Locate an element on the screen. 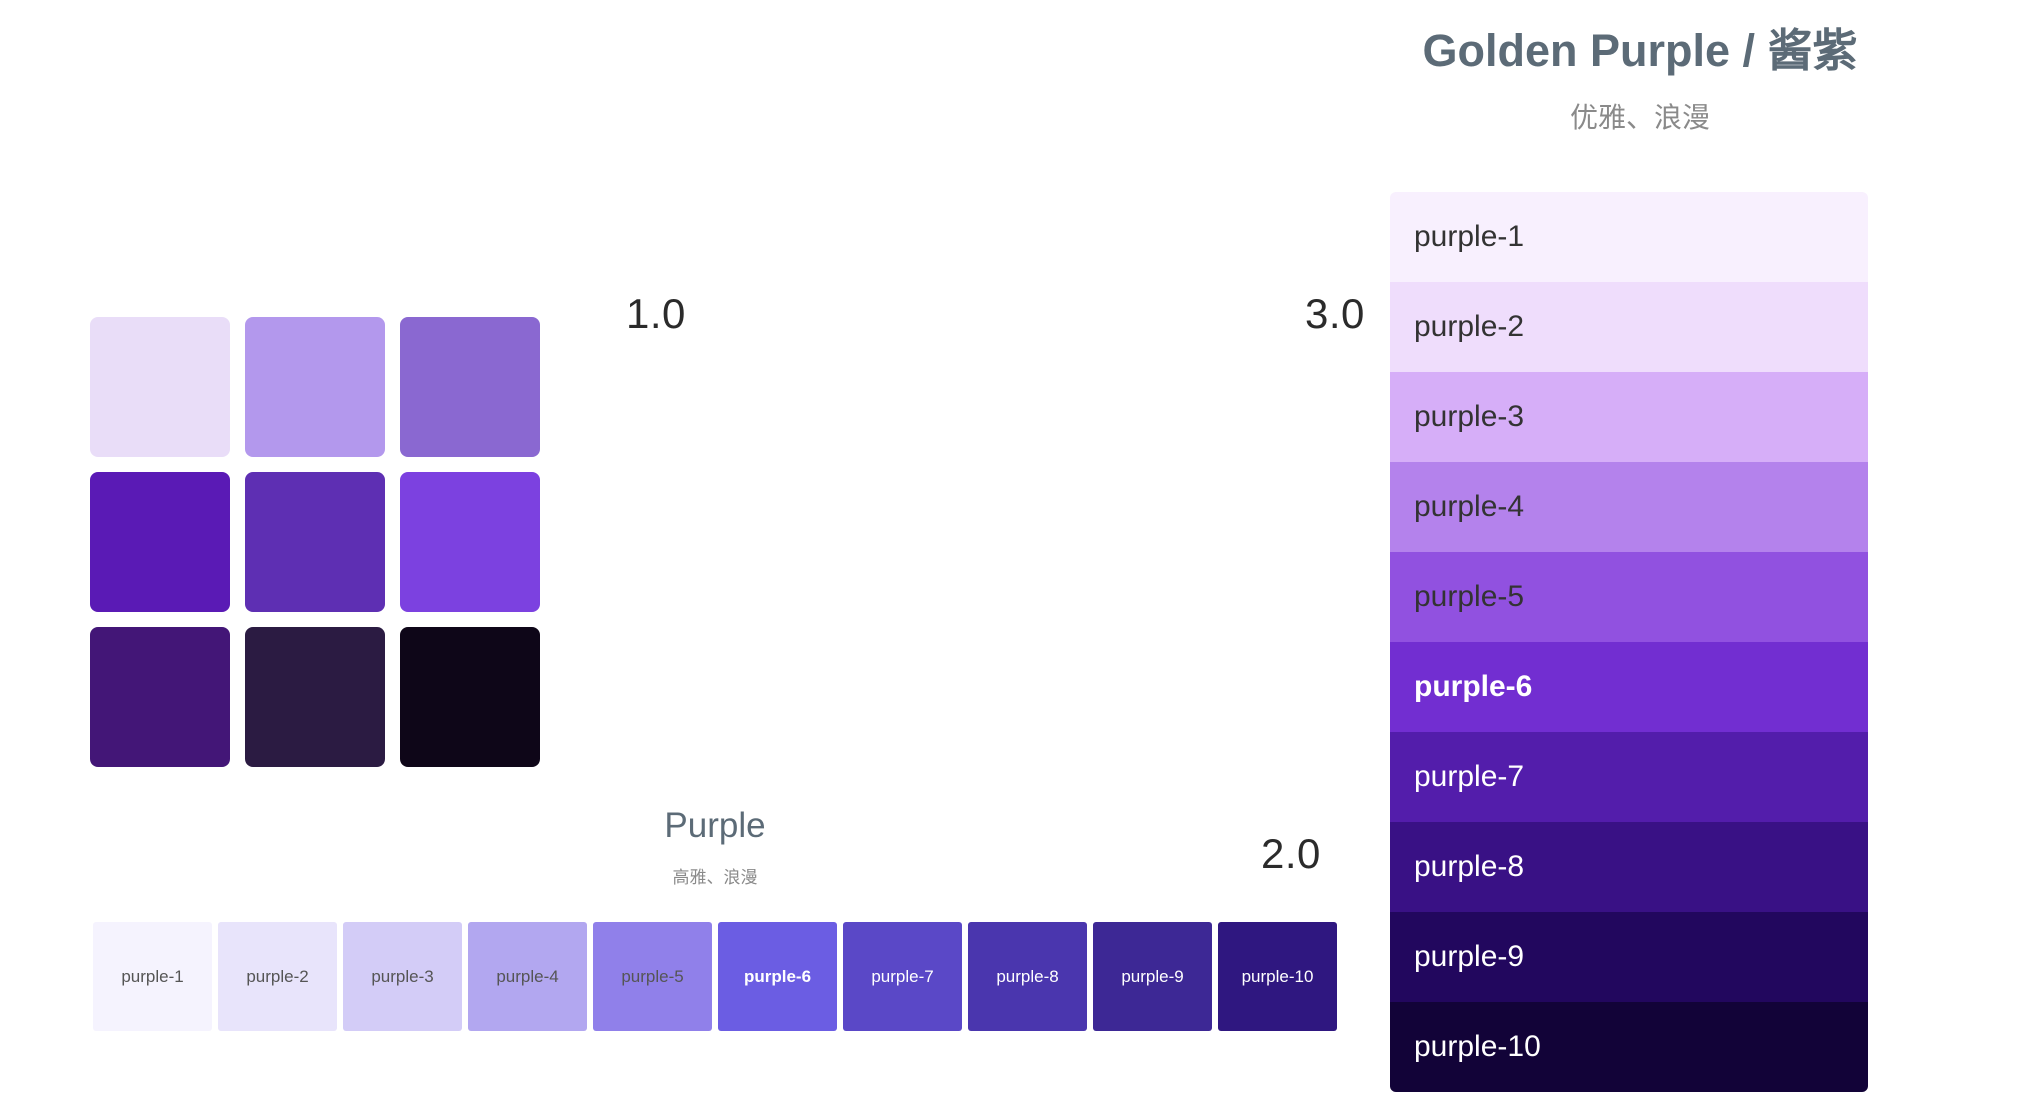 The width and height of the screenshot is (2034, 1097). v2-swatch: purple-8 is located at coordinates (1027, 976).